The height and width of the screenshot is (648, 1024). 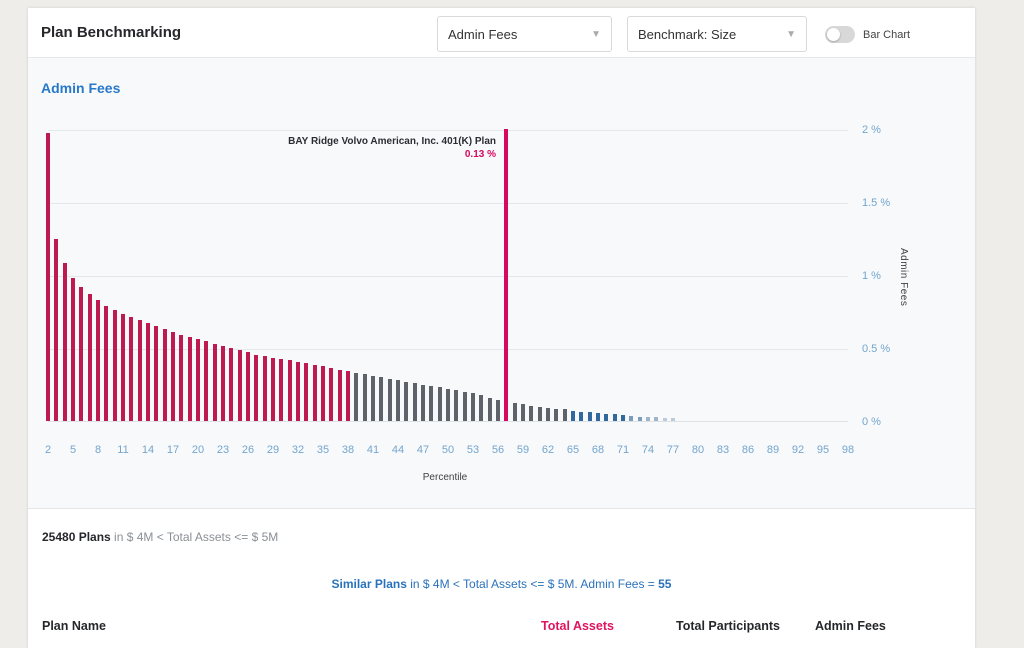 What do you see at coordinates (523, 450) in the screenshot?
I see `x-tick-label: 59` at bounding box center [523, 450].